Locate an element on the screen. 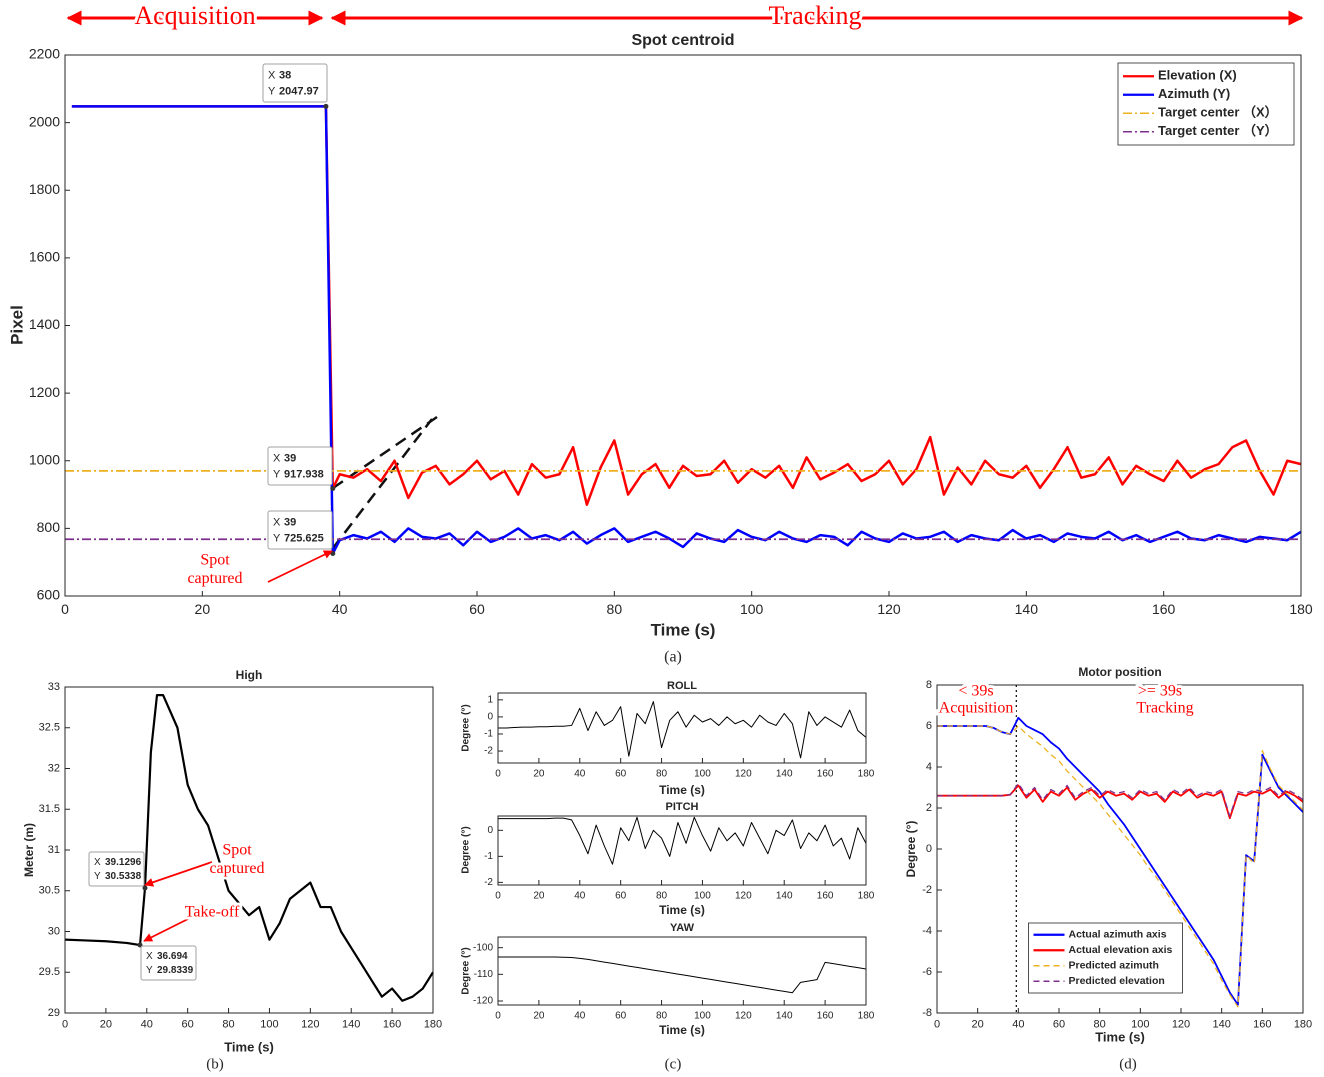 The image size is (1324, 1077). y-tick-label: -4 is located at coordinates (927, 931).